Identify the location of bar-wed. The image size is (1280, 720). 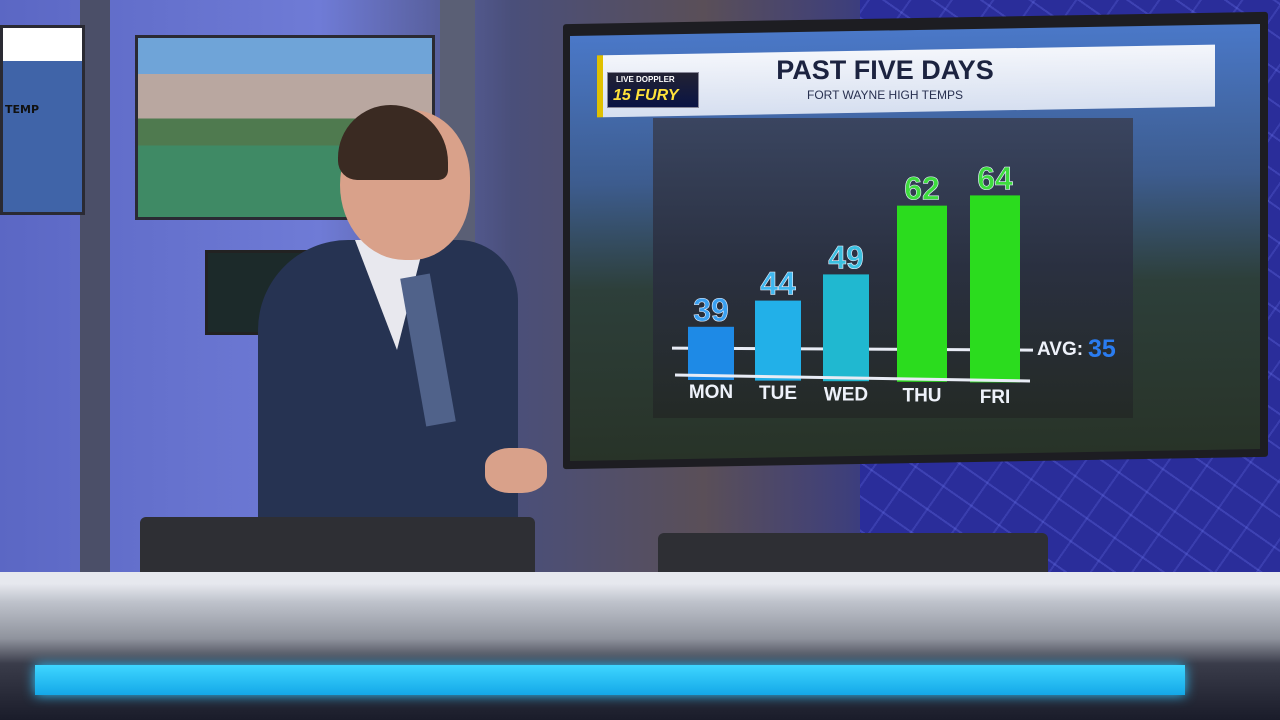
(846, 328).